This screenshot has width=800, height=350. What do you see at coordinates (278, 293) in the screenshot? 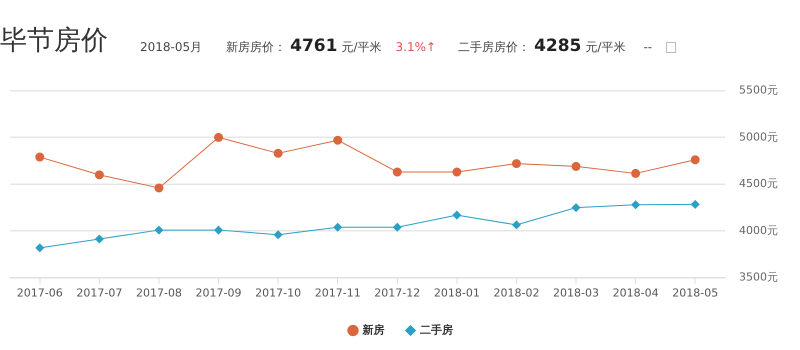
I see `x-tick-label: 2017-10` at bounding box center [278, 293].